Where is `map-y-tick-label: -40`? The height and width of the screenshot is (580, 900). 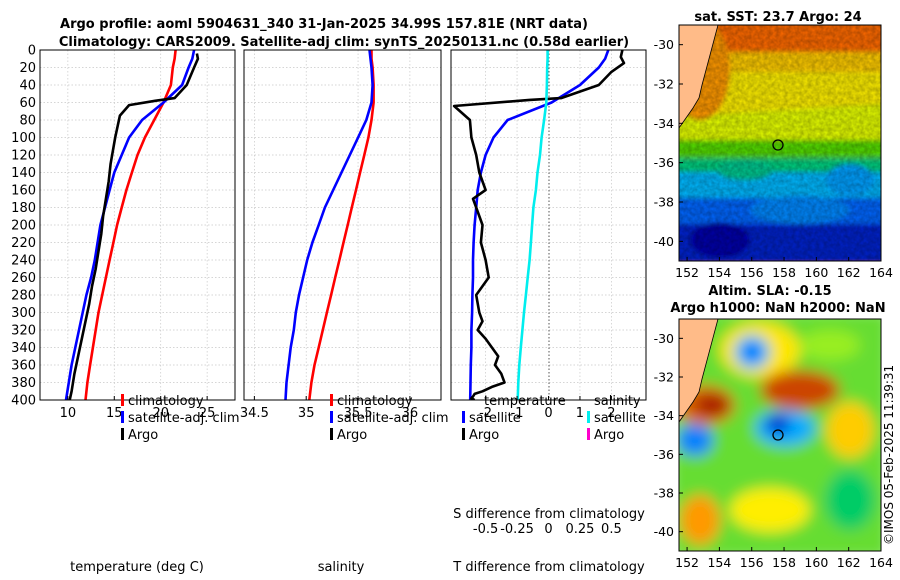 map-y-tick-label: -40 is located at coordinates (664, 531).